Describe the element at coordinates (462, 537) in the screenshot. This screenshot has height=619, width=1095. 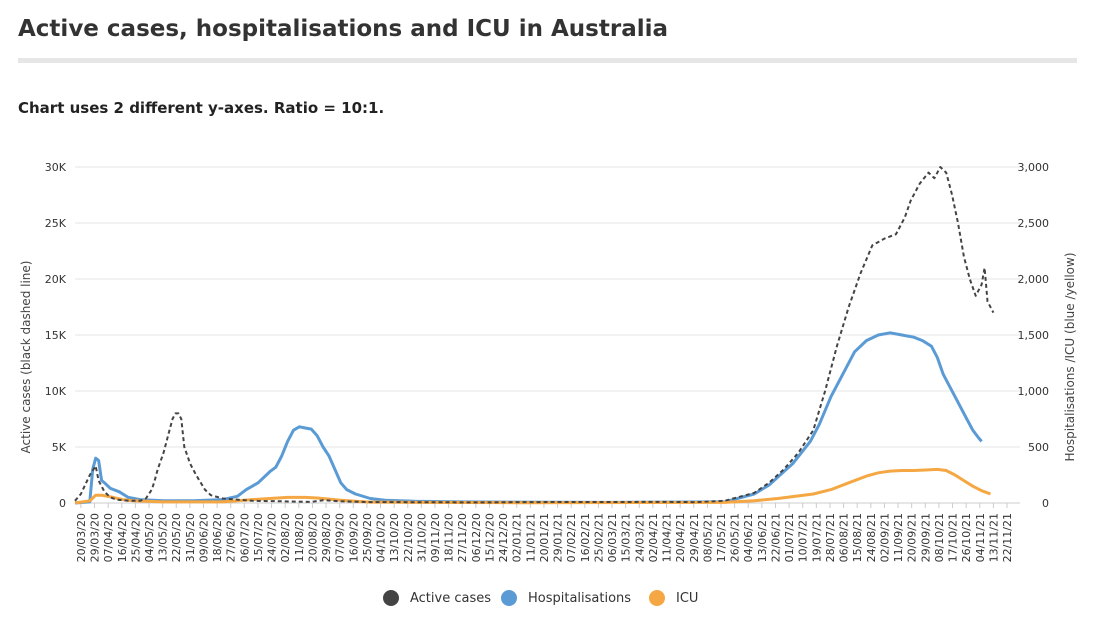
I see `x-tick-label: 27/11/20` at that location.